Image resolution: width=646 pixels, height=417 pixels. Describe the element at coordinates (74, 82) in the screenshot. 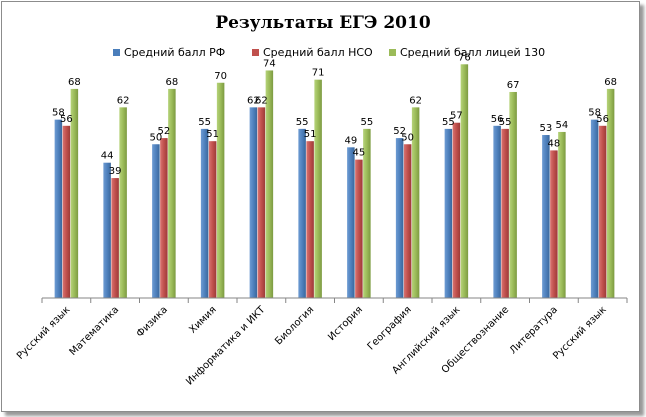

I see `value-label-3-1: 68` at that location.